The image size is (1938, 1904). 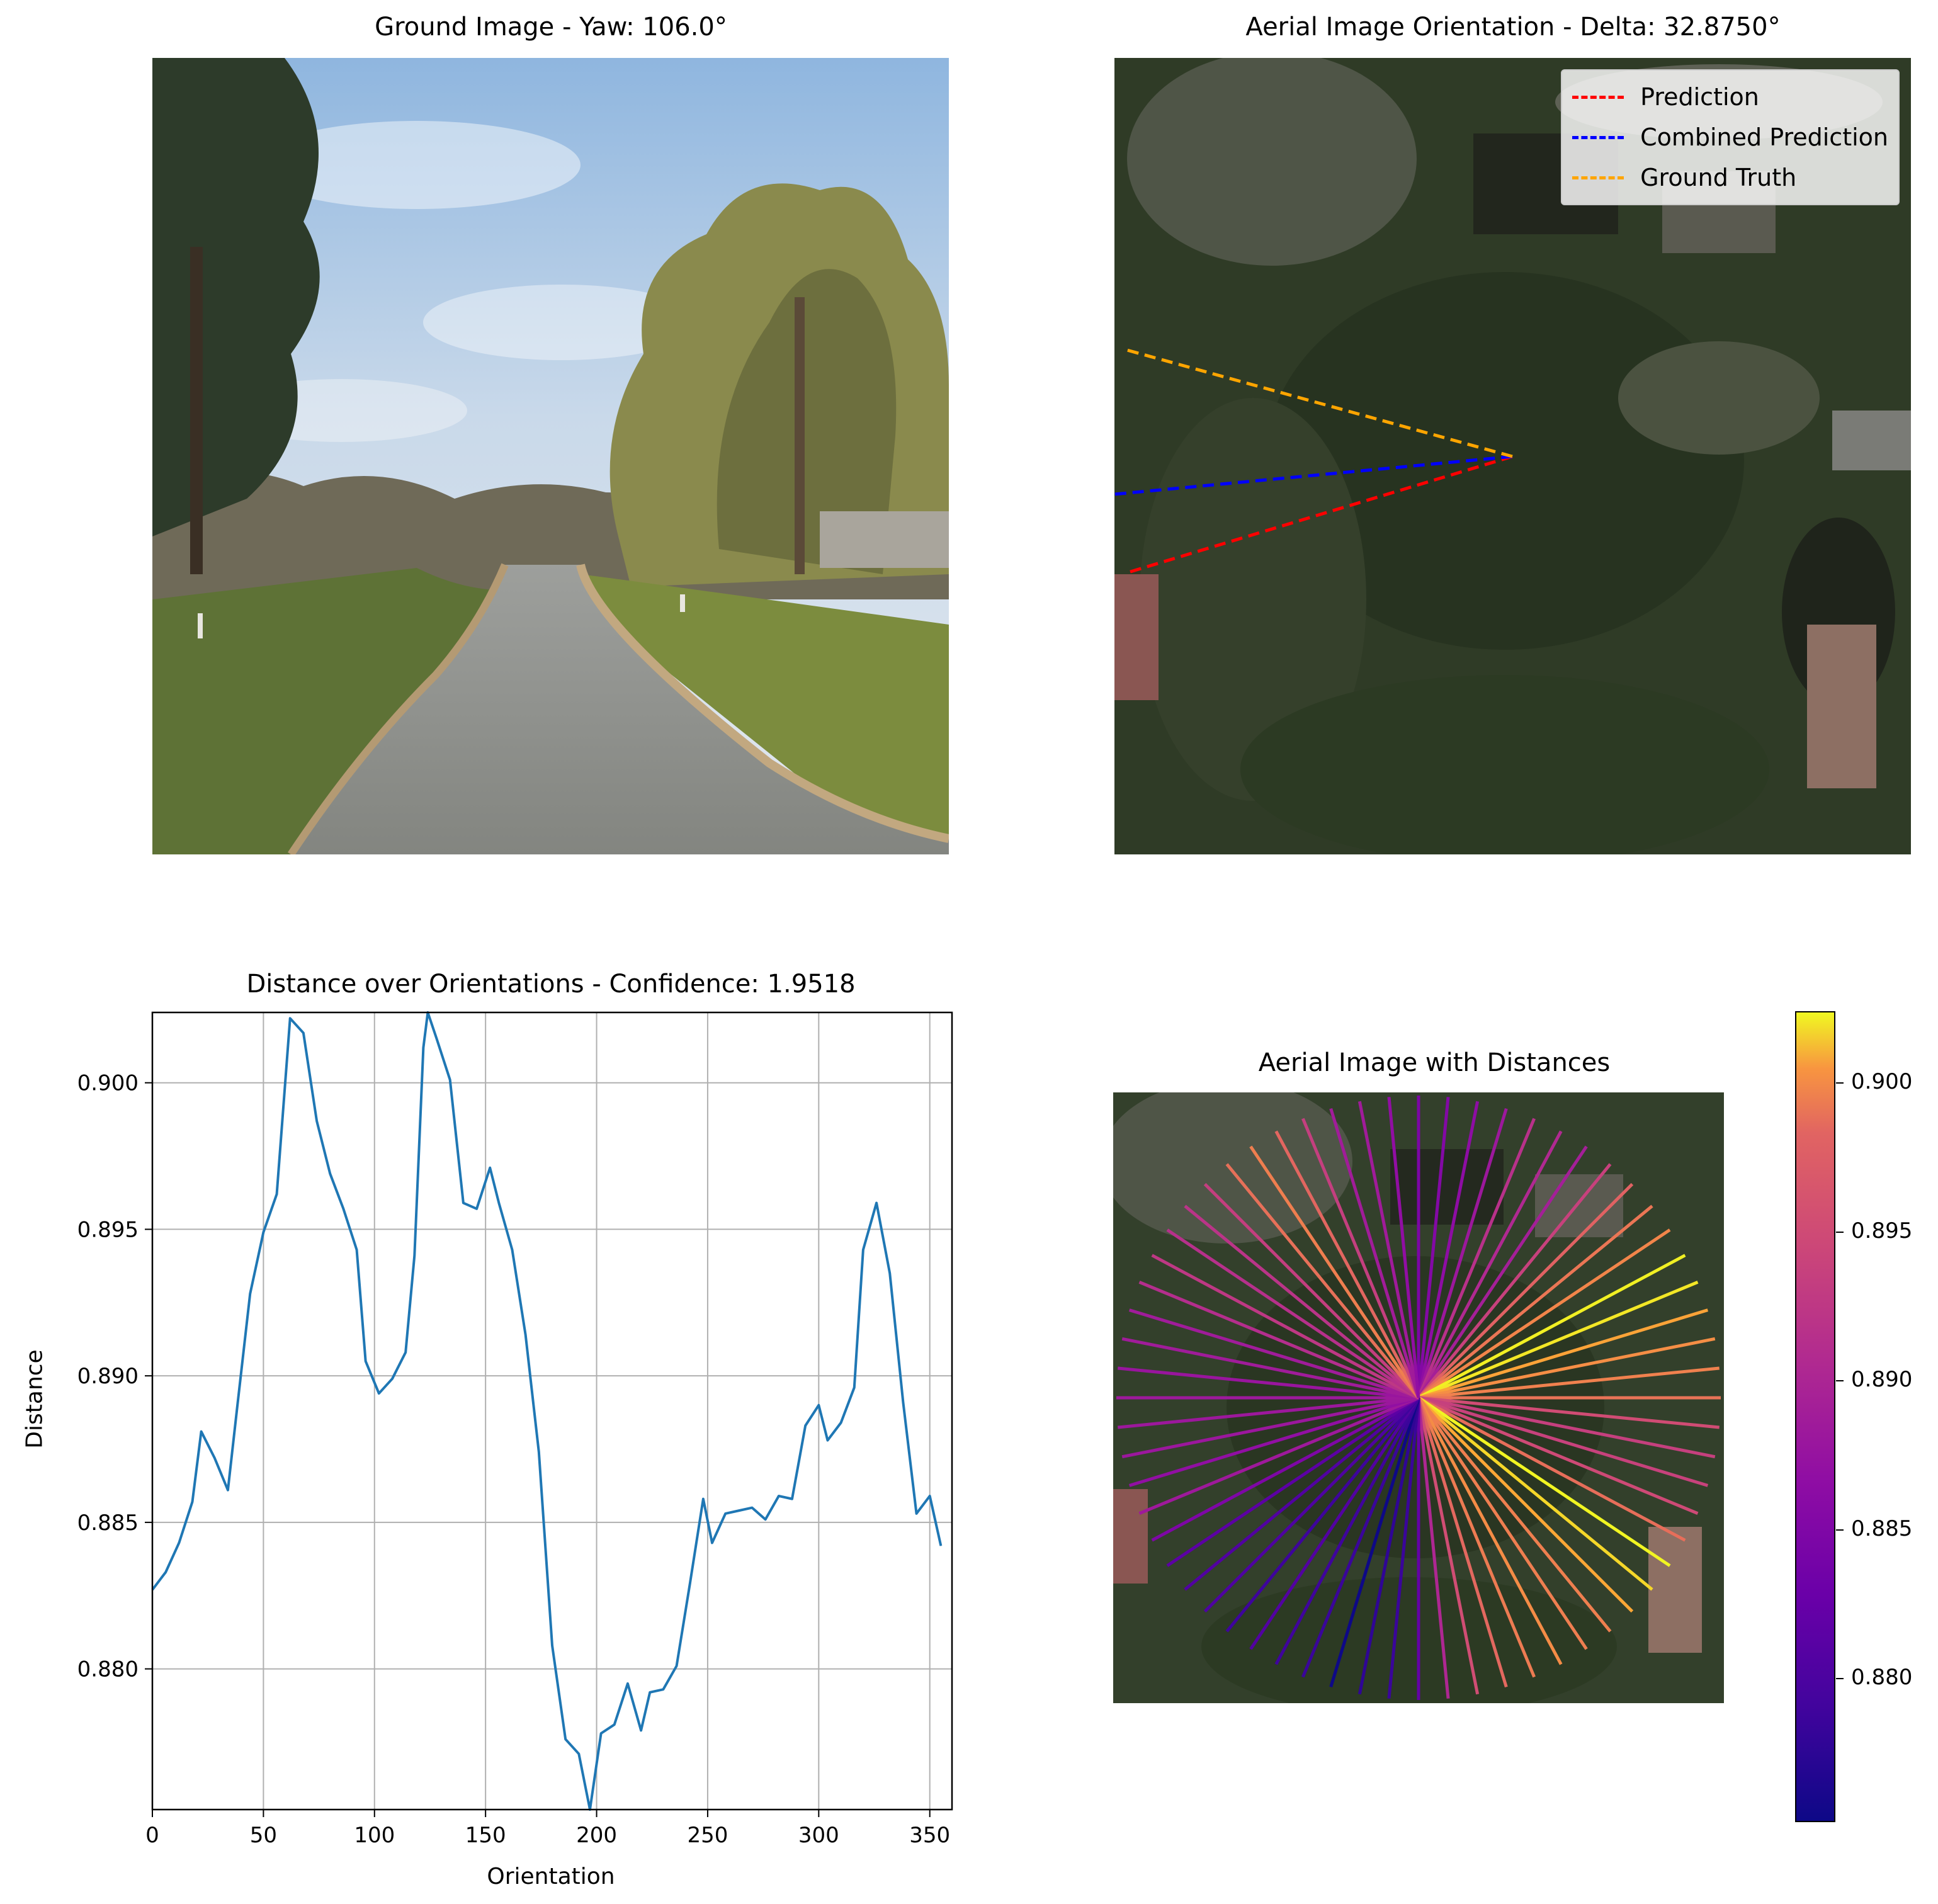 I want to click on legend-item-combined-prediction: Combined Prediction, so click(x=1730, y=137).